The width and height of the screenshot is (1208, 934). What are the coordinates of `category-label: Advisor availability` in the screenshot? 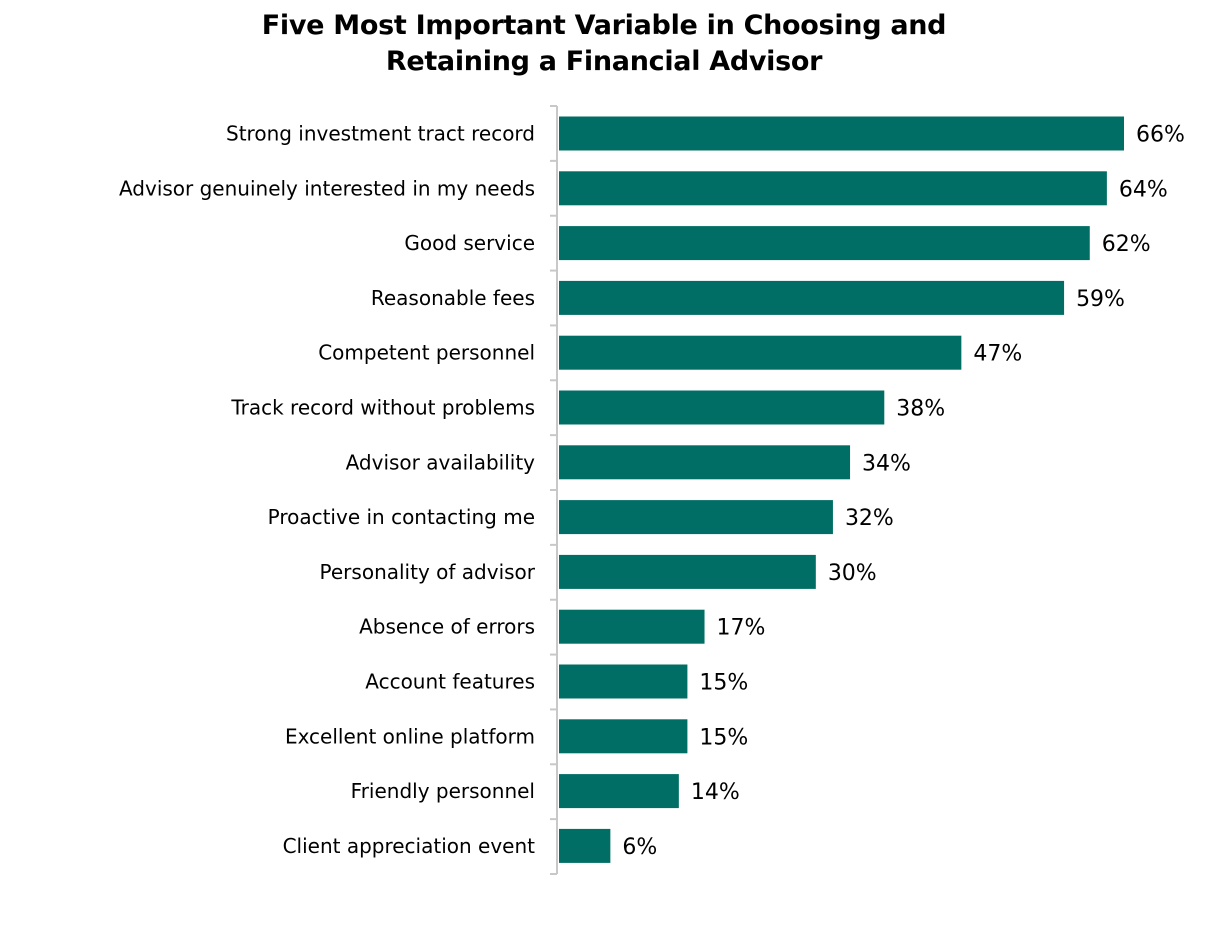 It's located at (441, 462).